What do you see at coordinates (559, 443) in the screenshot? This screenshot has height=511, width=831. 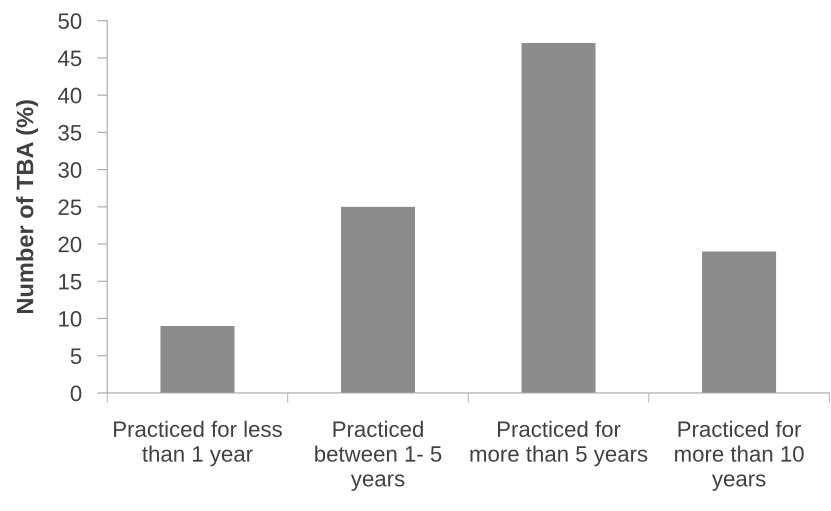 I see `x-tick-label: Practiced for more than 5 years` at bounding box center [559, 443].